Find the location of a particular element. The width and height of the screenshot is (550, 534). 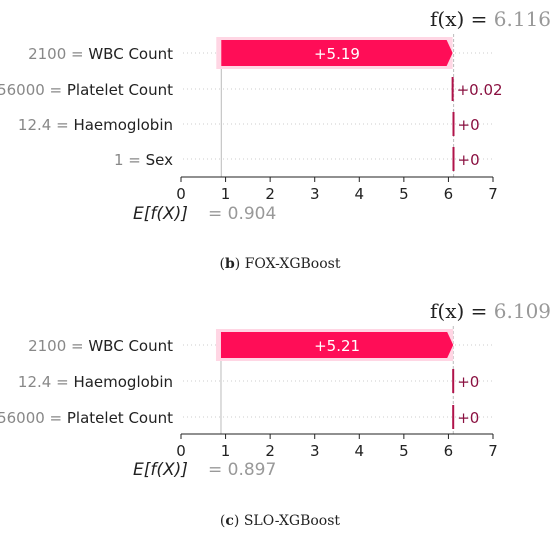

panel-b-feature-label: 1 = Sex is located at coordinates (143, 160).